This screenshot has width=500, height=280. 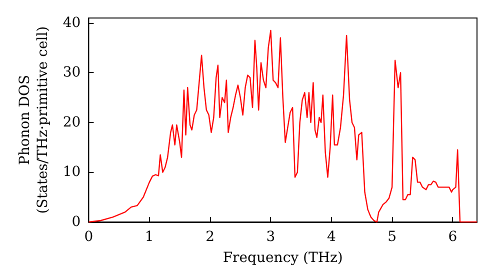 What do you see at coordinates (89, 237) in the screenshot?
I see `x-tick-label: 0` at bounding box center [89, 237].